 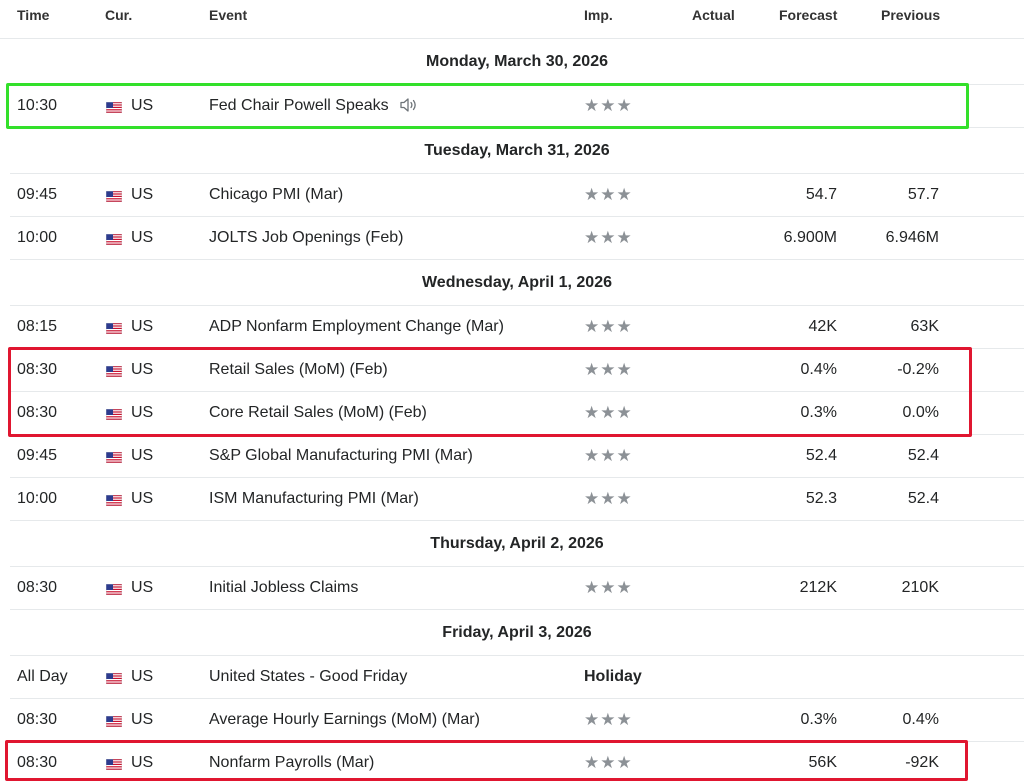 What do you see at coordinates (818, 587) in the screenshot?
I see `event-forecast: 212K` at bounding box center [818, 587].